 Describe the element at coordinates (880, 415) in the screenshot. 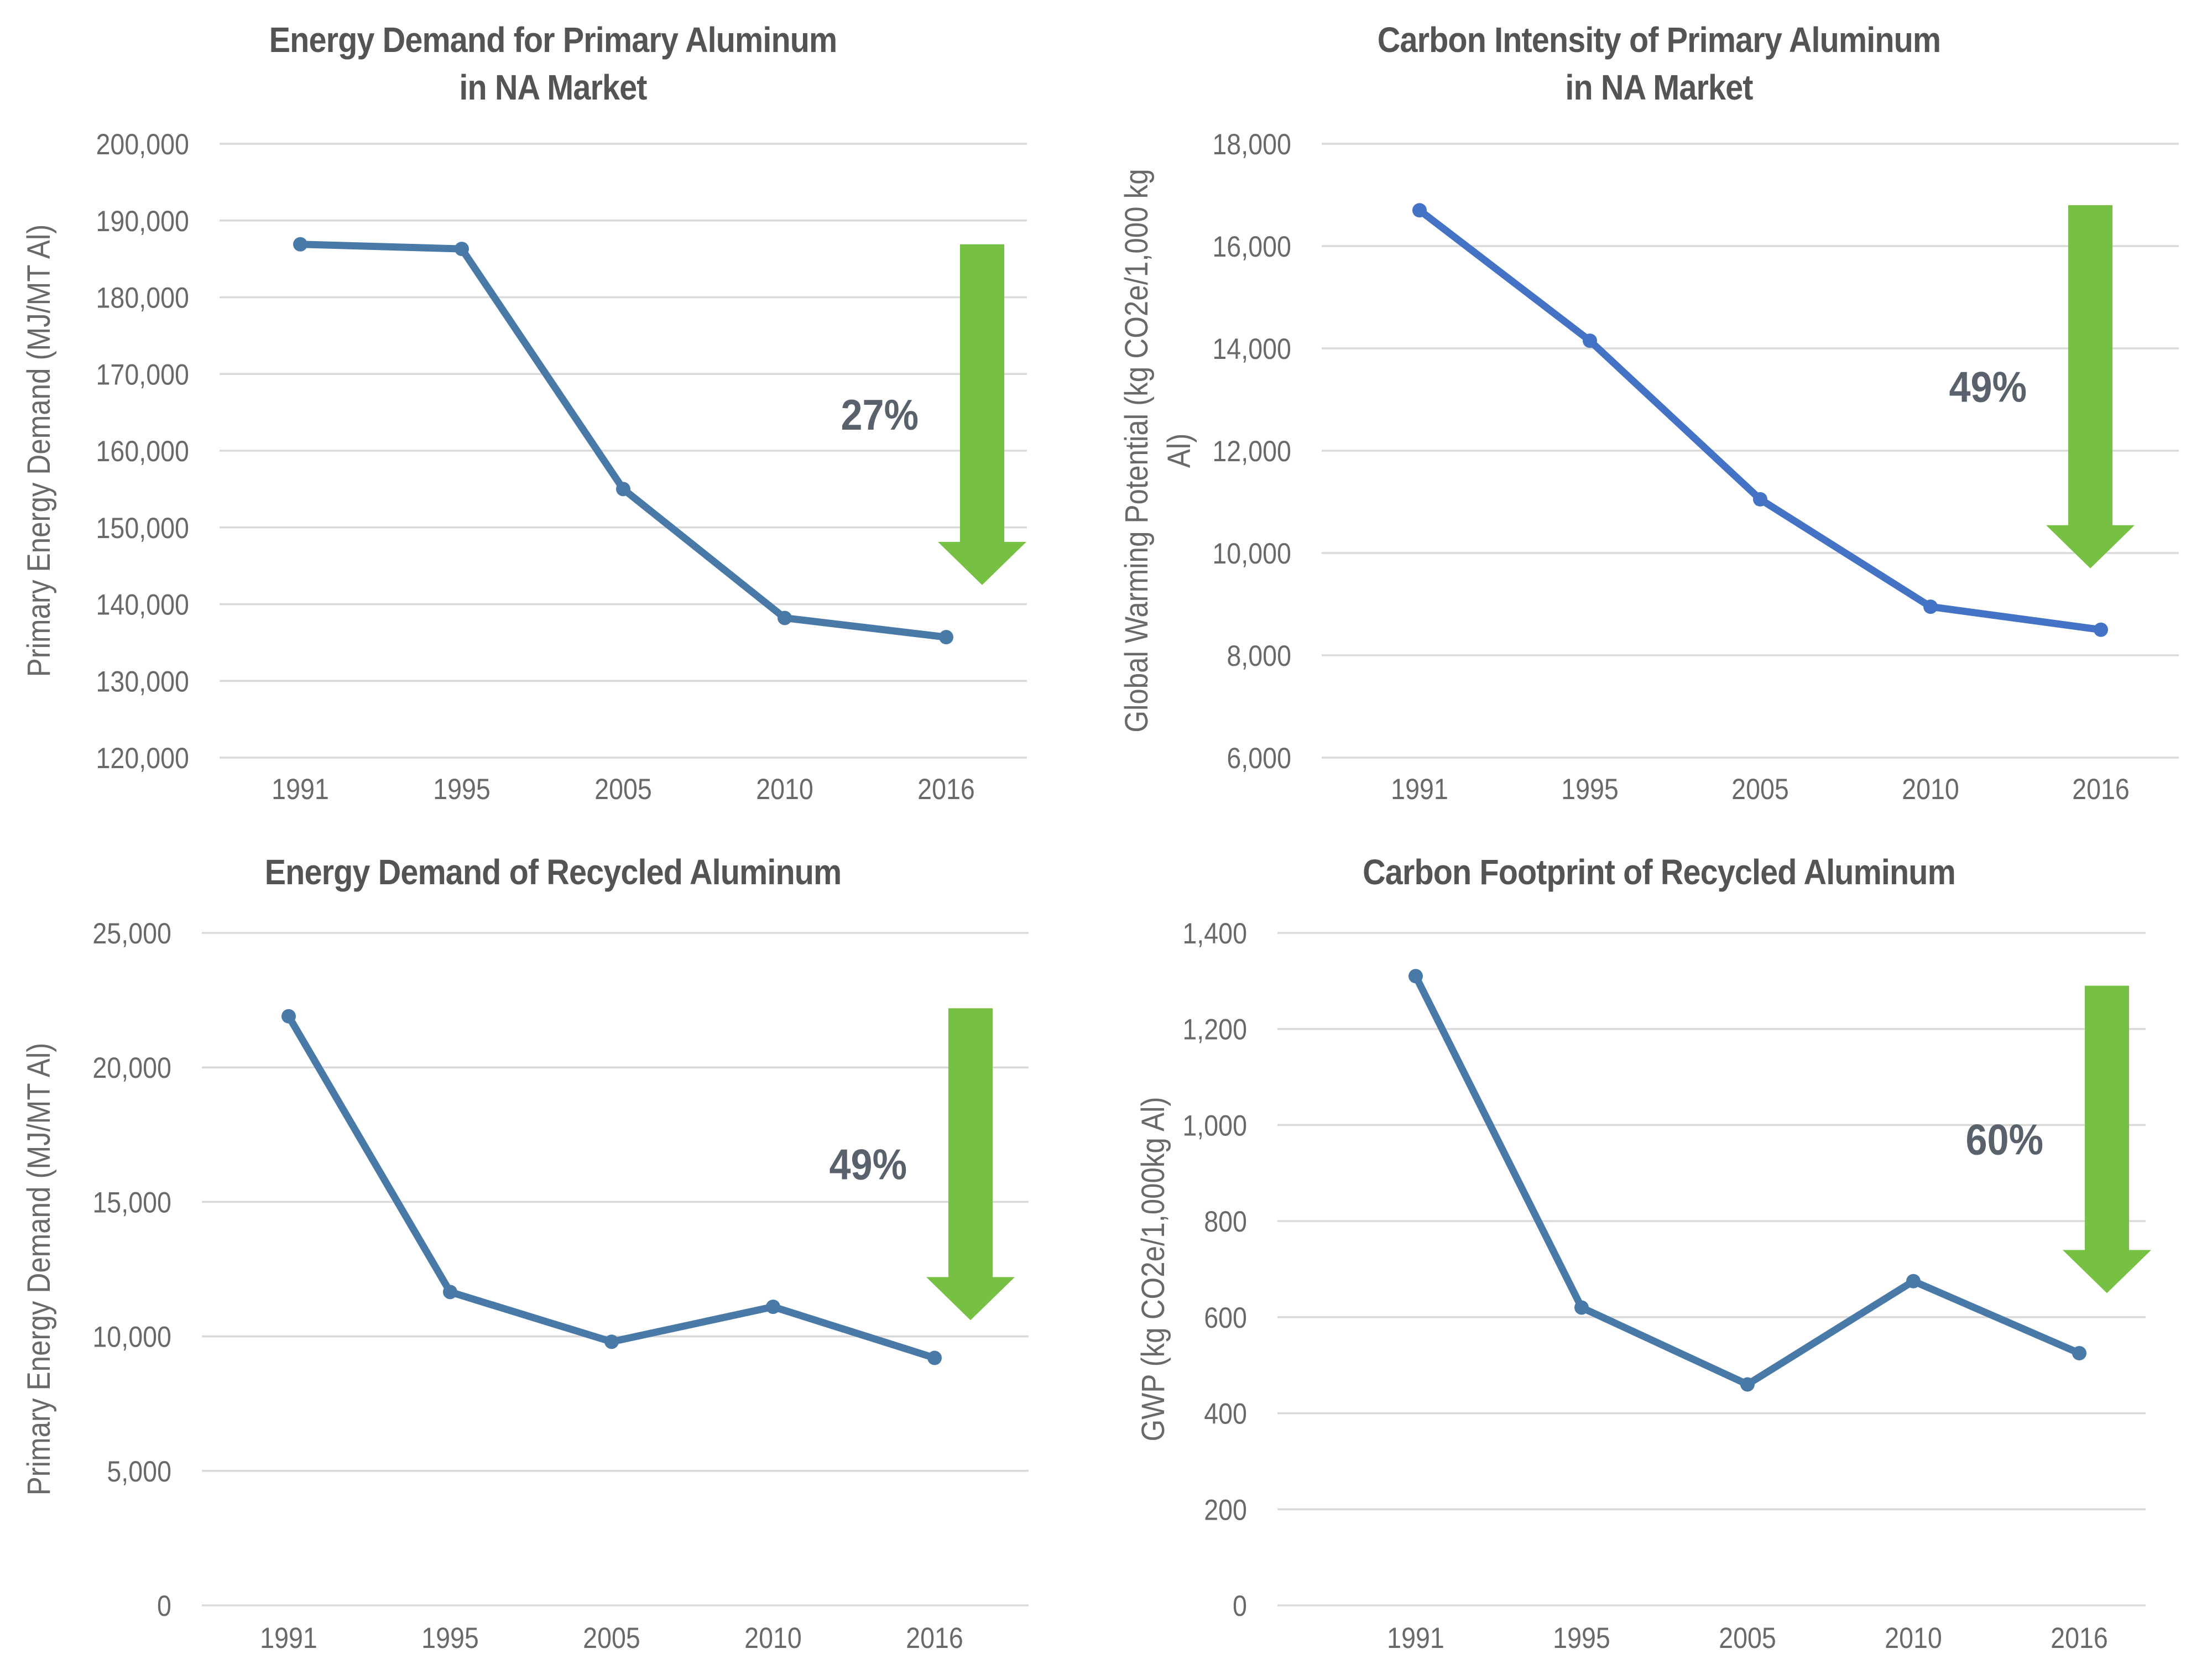

I see `decline-percent-label: 27%` at that location.